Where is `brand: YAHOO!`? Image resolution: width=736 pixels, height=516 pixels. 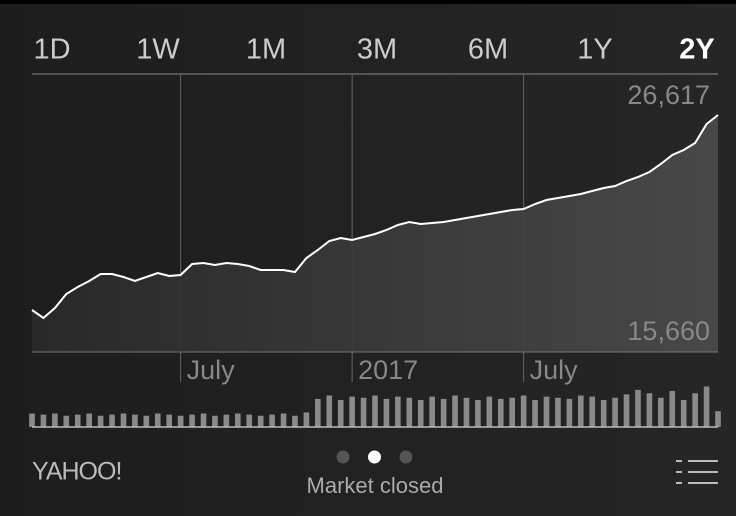
brand: YAHOO! is located at coordinates (76, 472).